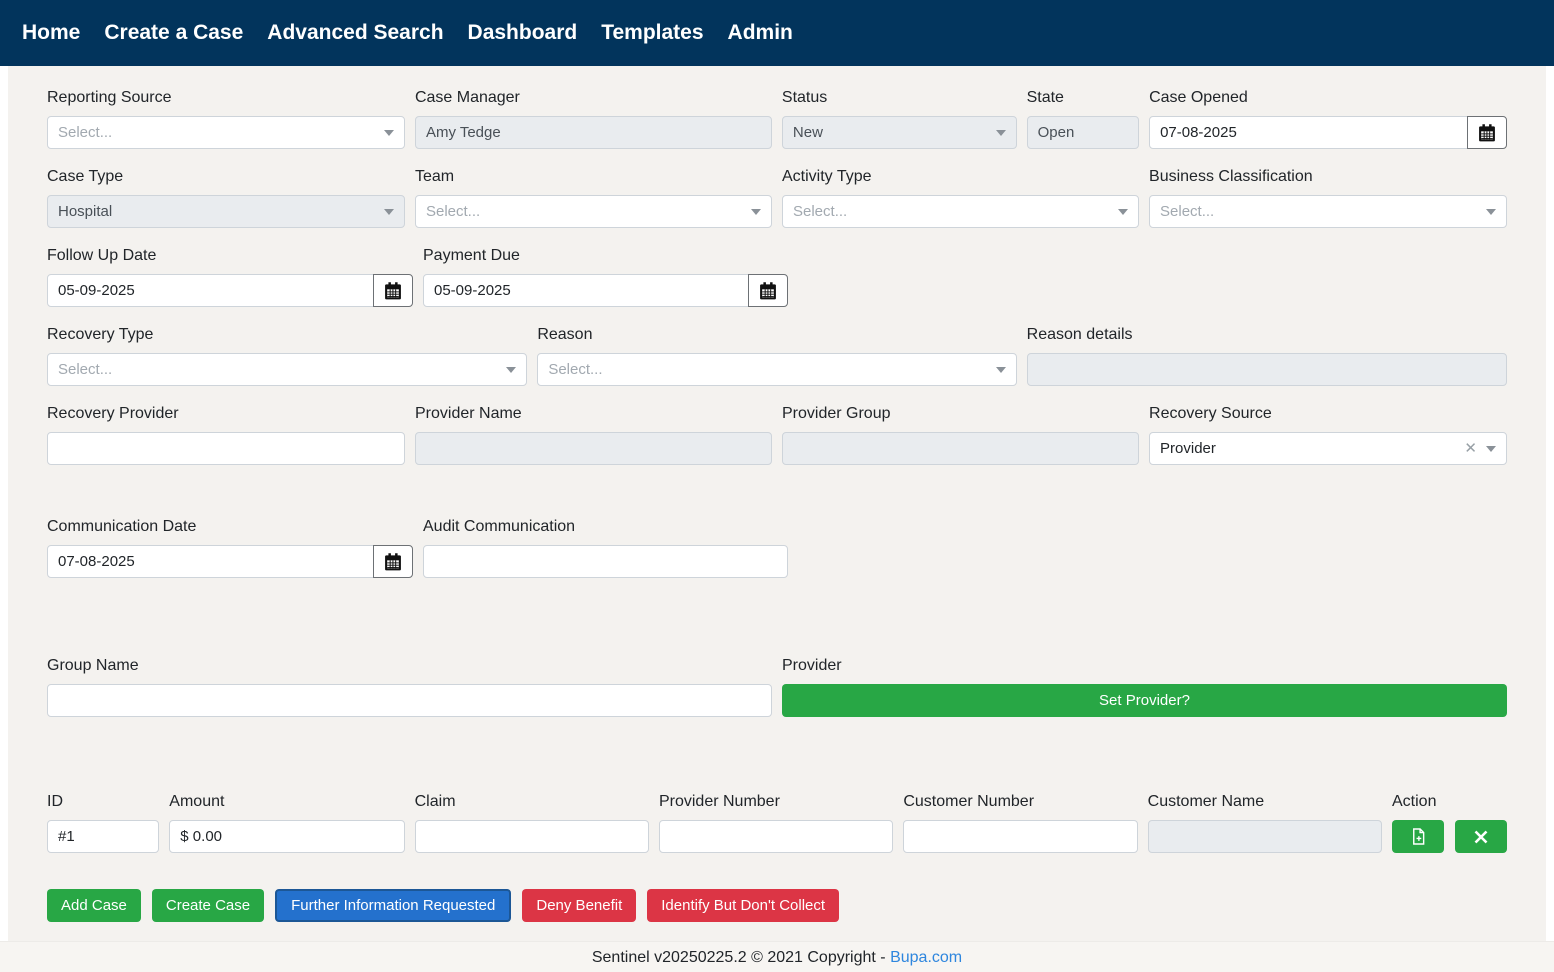  What do you see at coordinates (1266, 355) in the screenshot?
I see `field-reason-details: Reason details` at bounding box center [1266, 355].